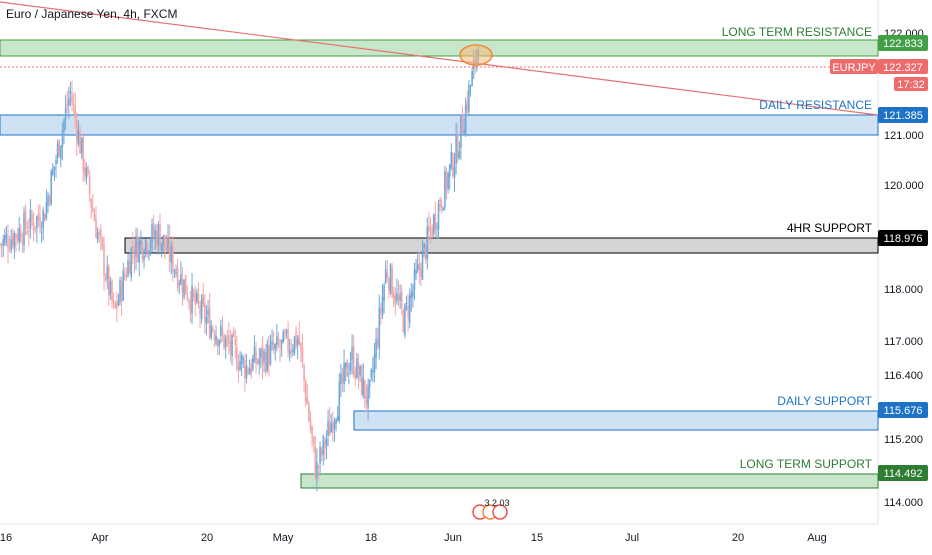 This screenshot has width=932, height=555. Describe the element at coordinates (797, 32) in the screenshot. I see `long-term-resistance-label: LONG TERM RESISTANCE` at that location.